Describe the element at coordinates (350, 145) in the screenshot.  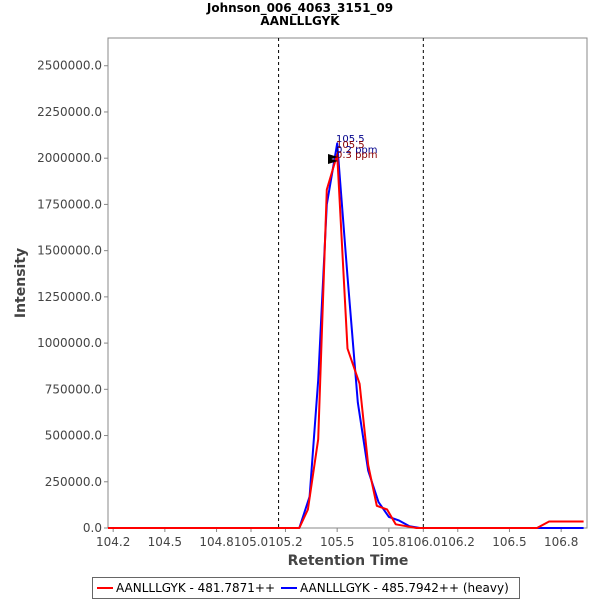
I see `annotation-rt-light: 105.5` at that location.